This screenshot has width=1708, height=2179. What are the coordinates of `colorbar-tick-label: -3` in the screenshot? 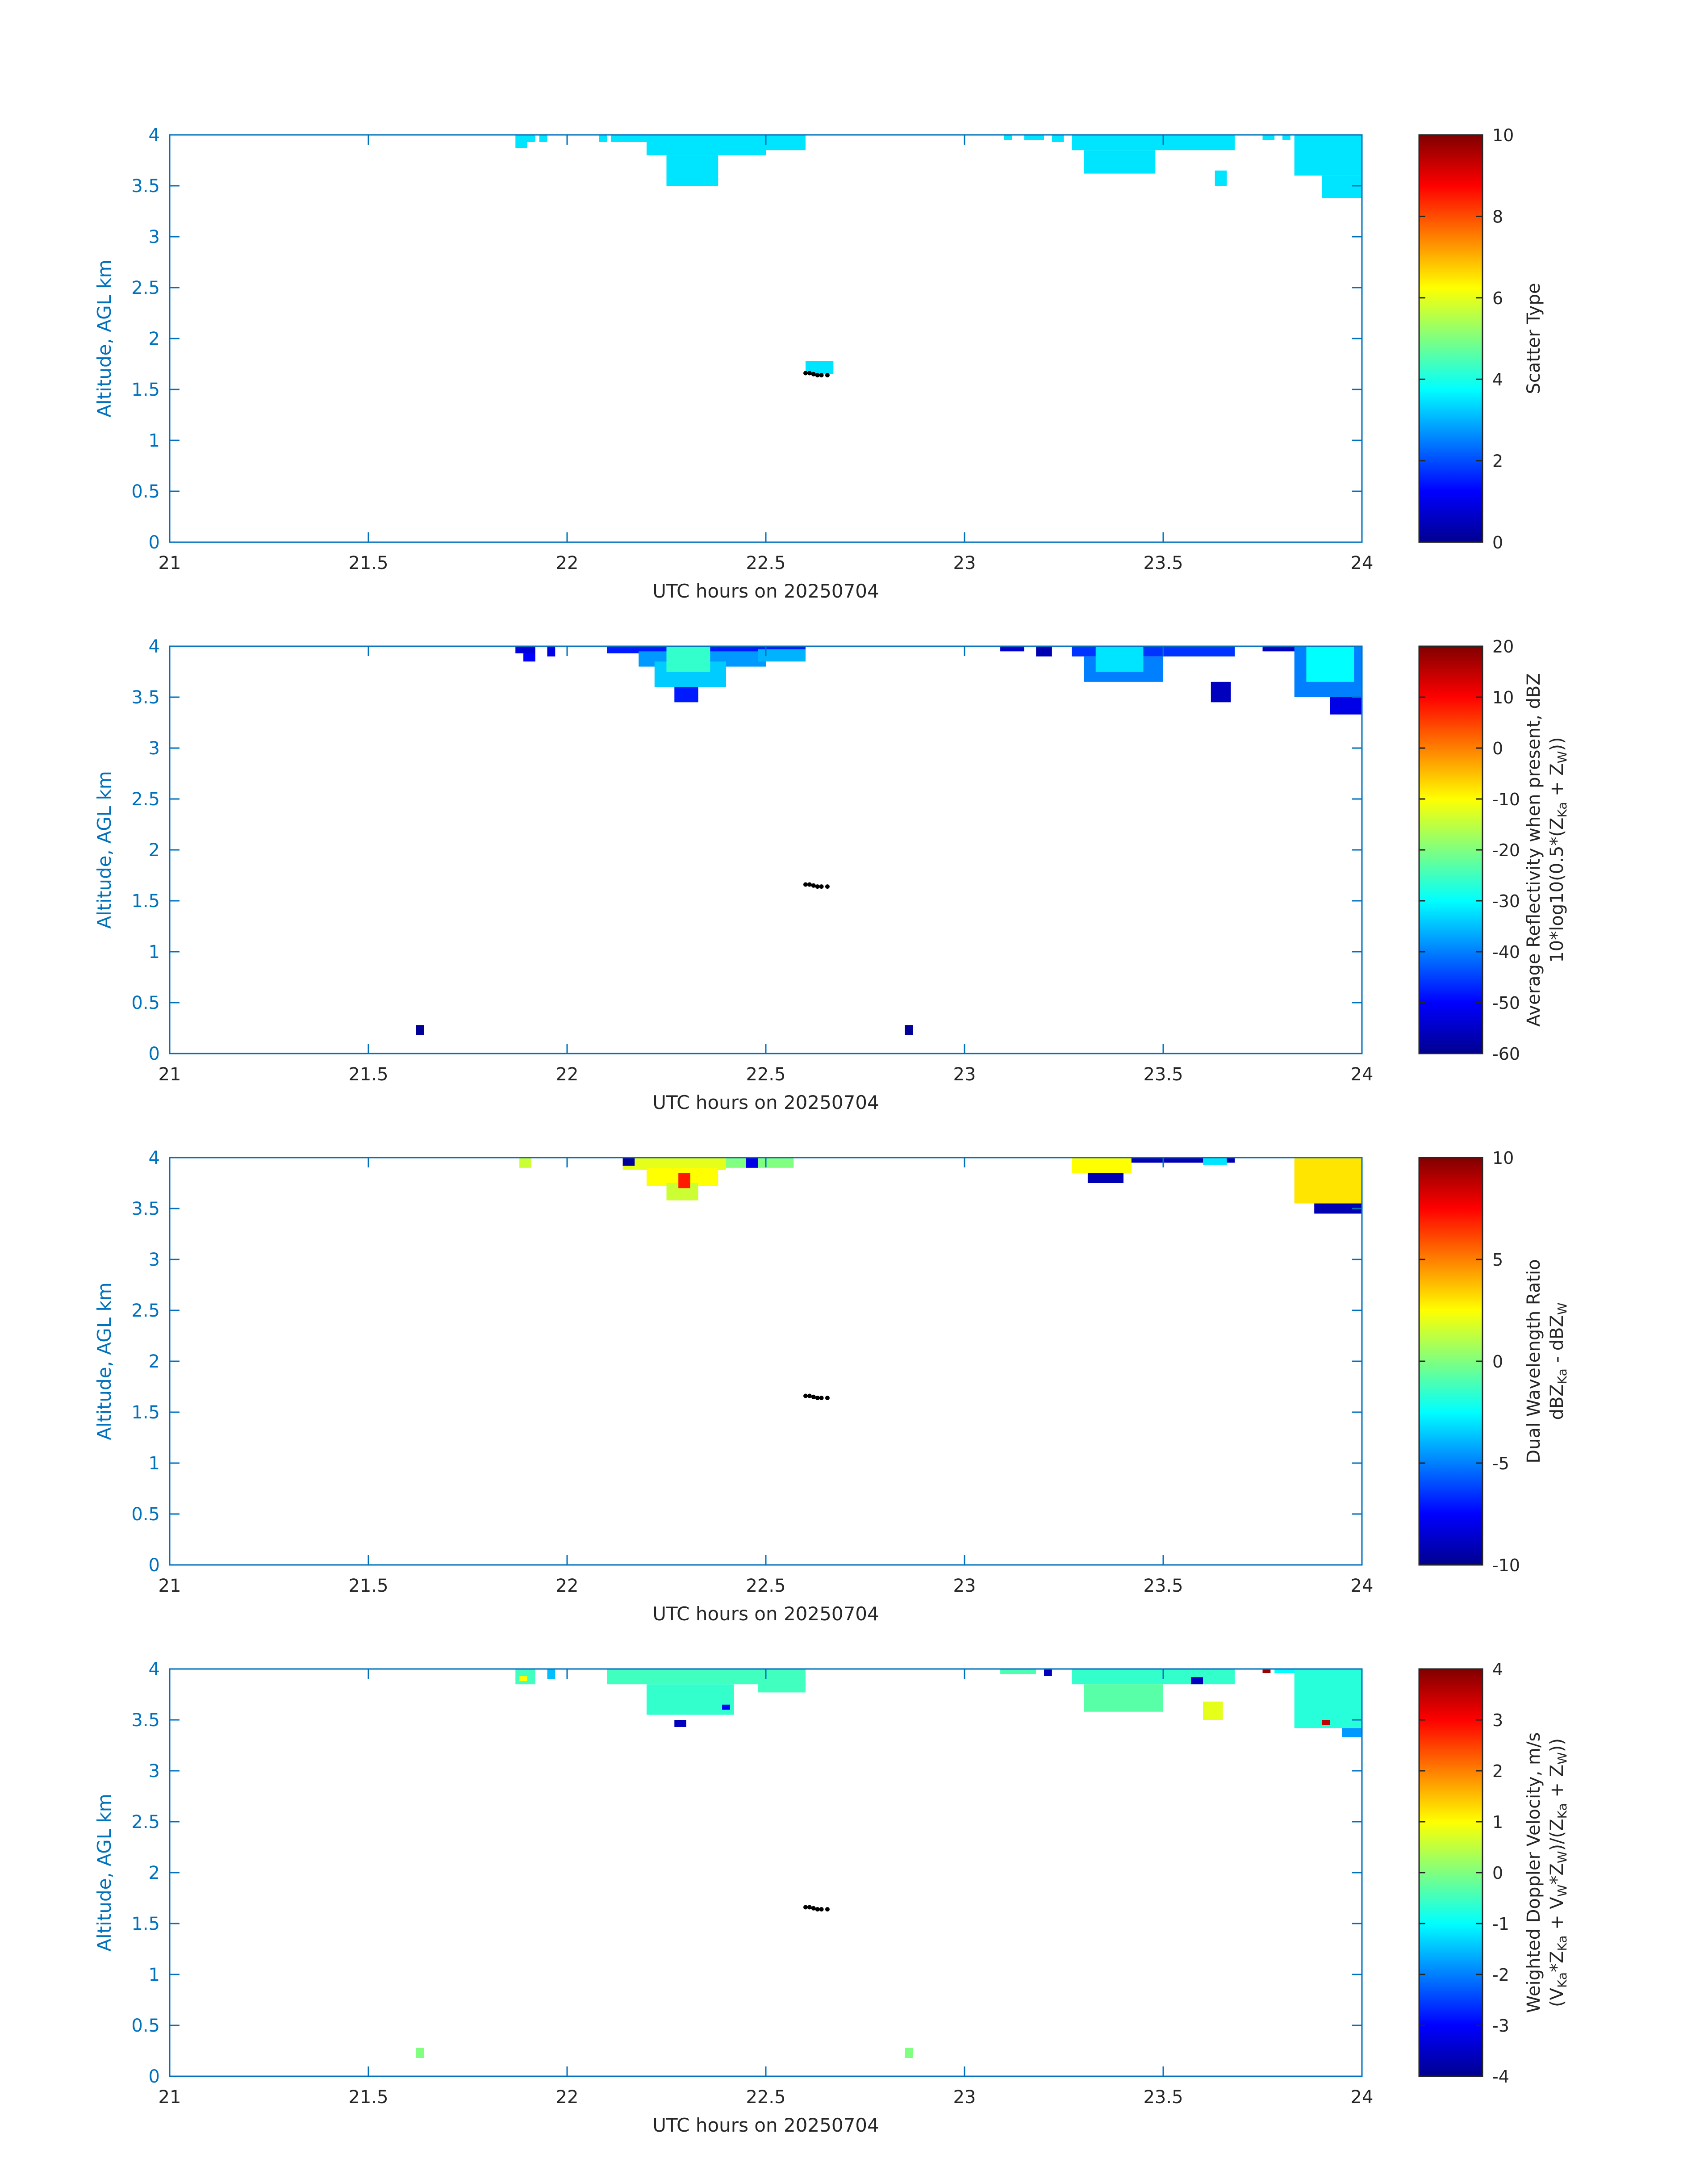 It's located at (1500, 2026).